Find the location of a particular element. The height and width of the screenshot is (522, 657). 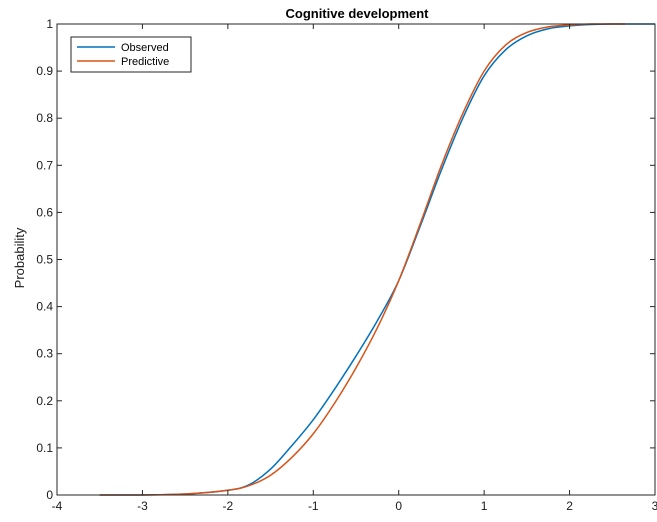

y-tick-label: 0.1 is located at coordinates (44, 448).